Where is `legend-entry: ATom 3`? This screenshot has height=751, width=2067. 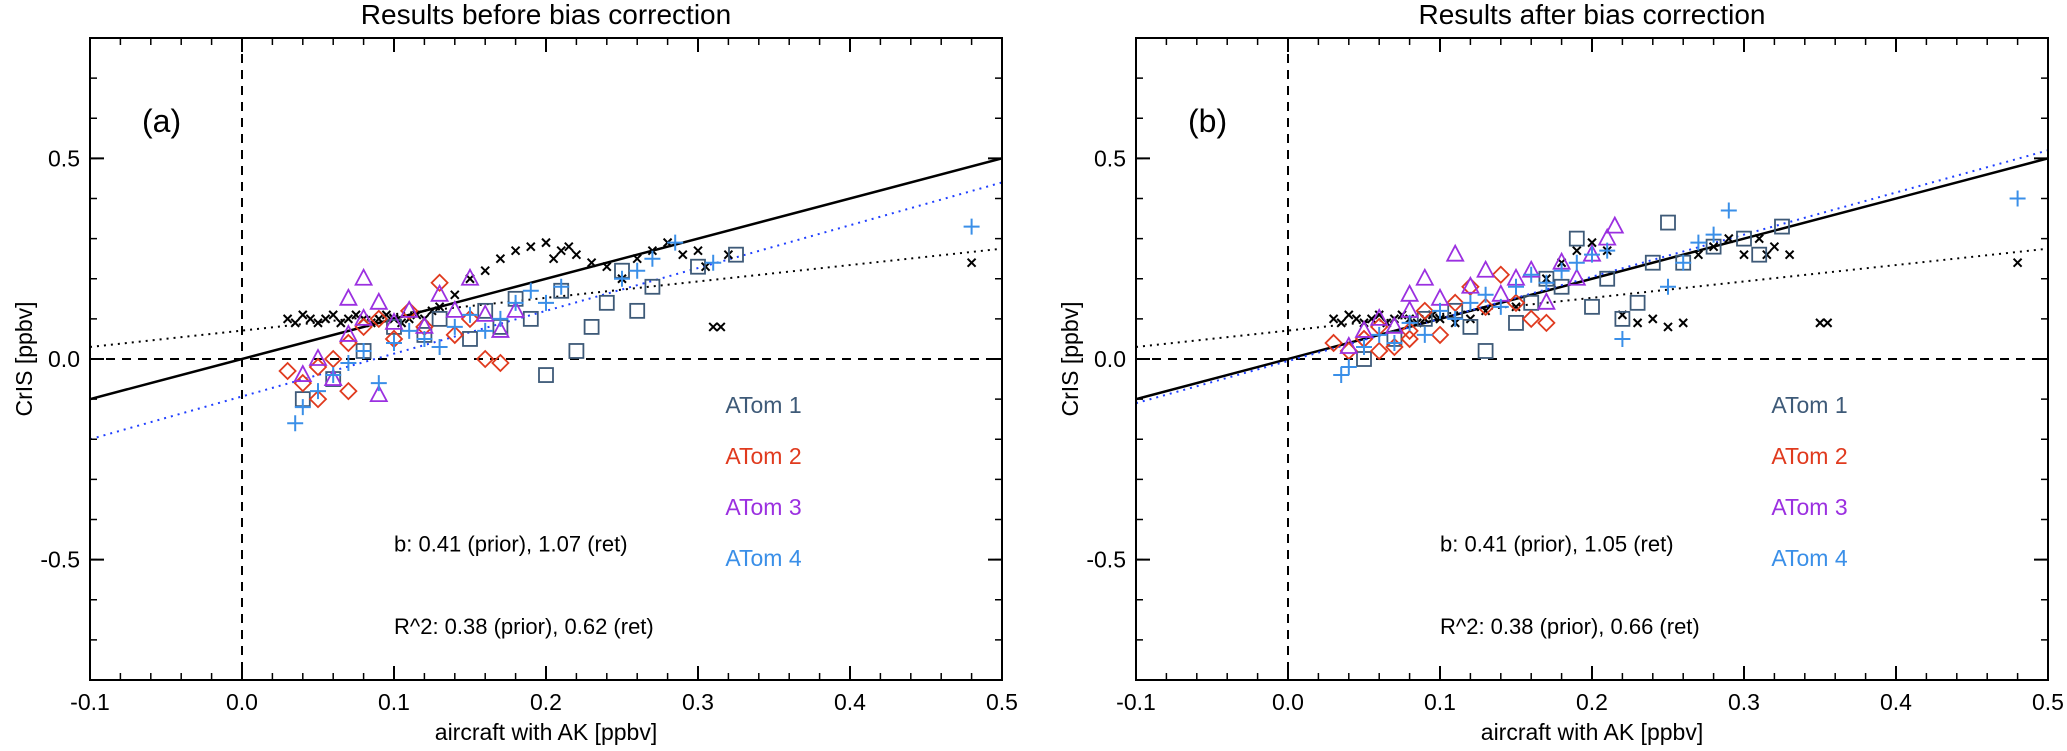 legend-entry: ATom 3 is located at coordinates (763, 507).